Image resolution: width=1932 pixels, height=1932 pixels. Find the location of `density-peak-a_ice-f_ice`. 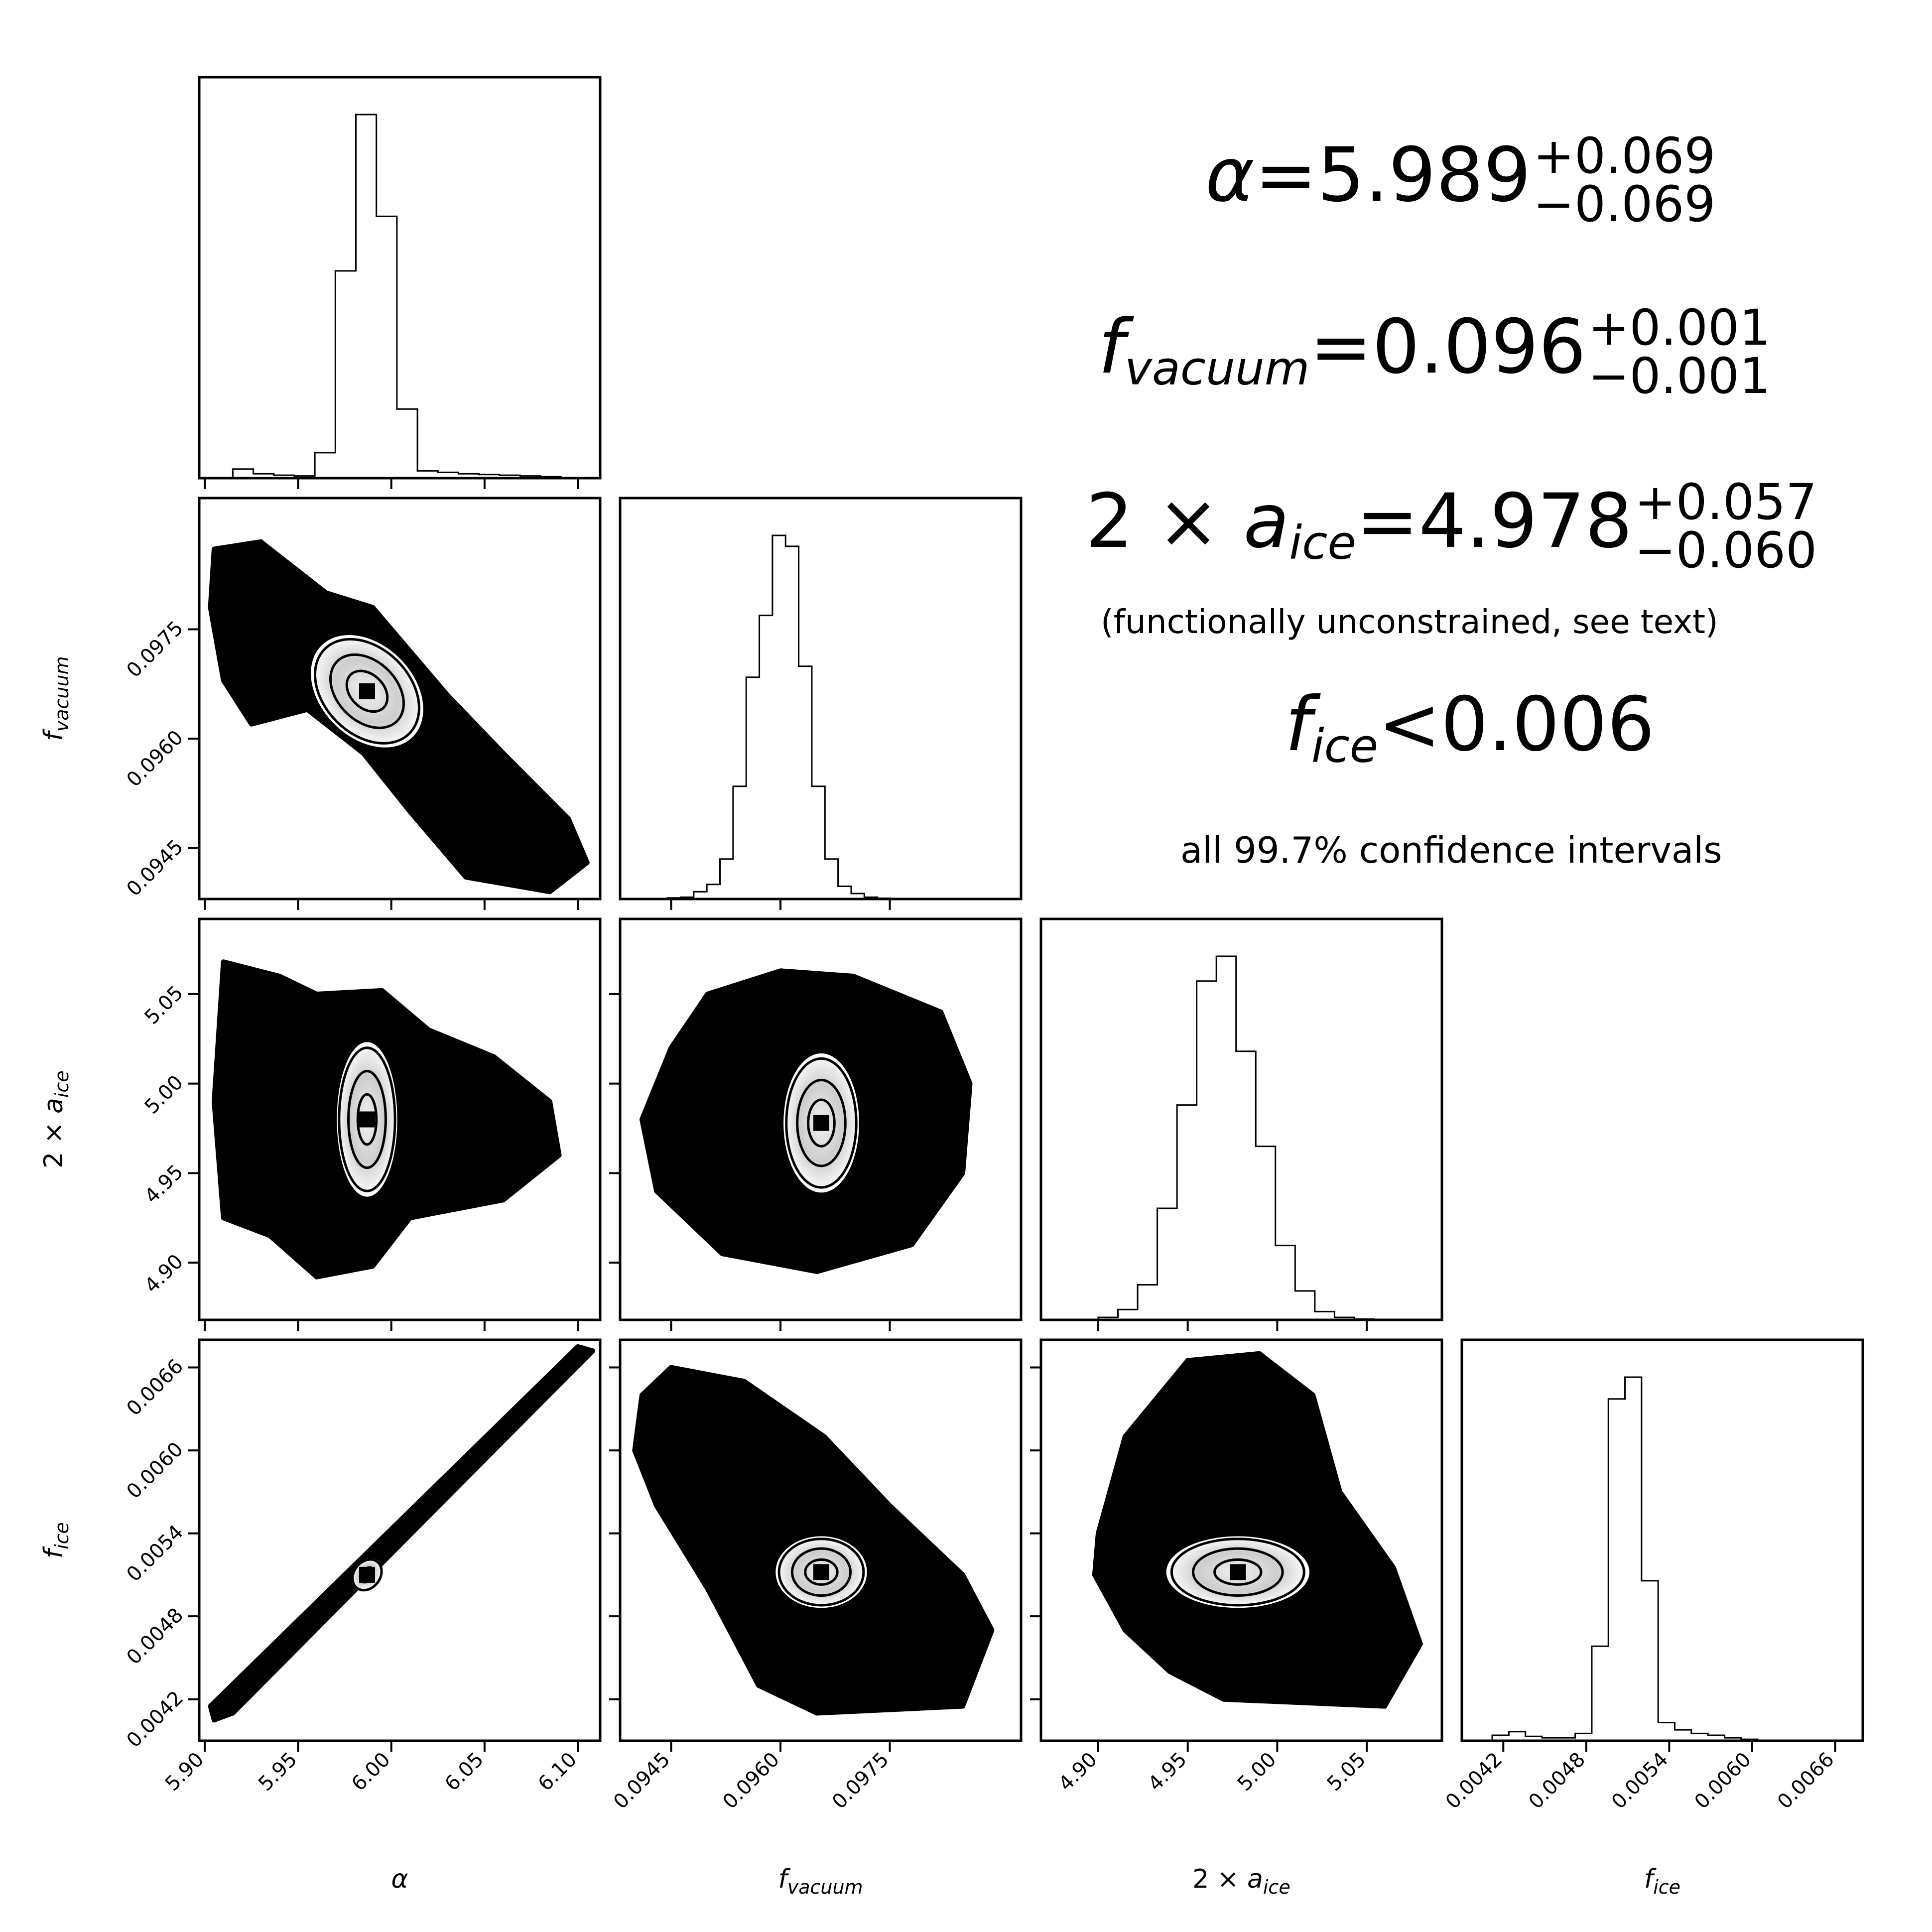

density-peak-a_ice-f_ice is located at coordinates (1238, 1572).